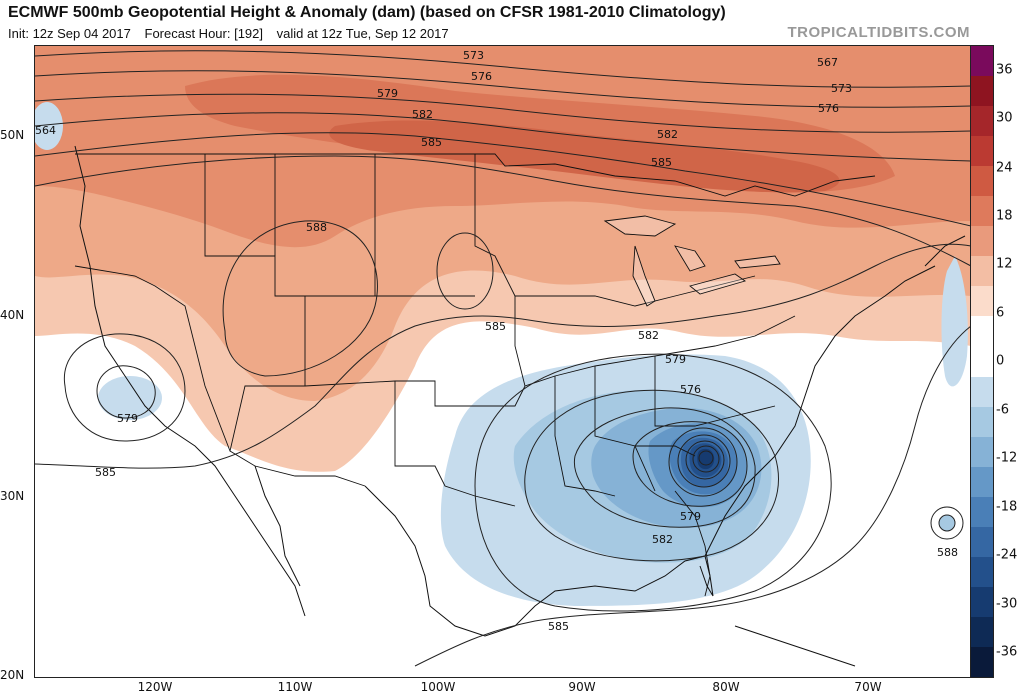 This screenshot has height=696, width=1024. Describe the element at coordinates (1007, 604) in the screenshot. I see `colorbar-label: -30` at that location.